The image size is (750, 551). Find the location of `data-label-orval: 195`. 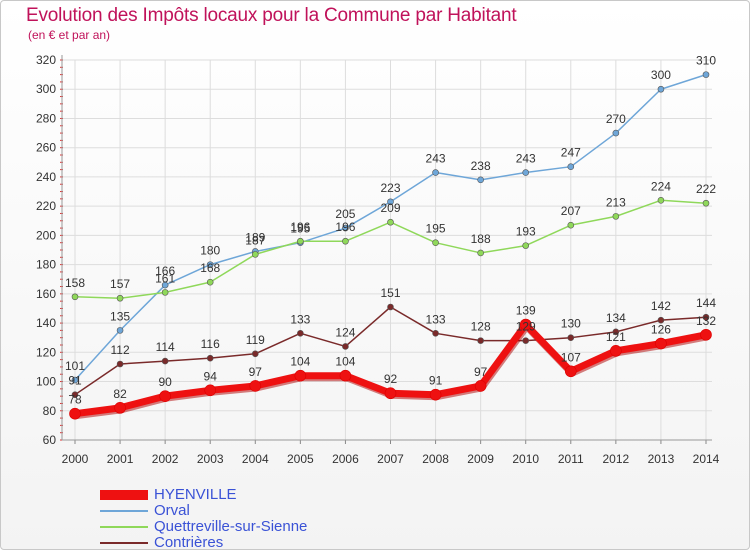

data-label-orval: 195 is located at coordinates (300, 229).